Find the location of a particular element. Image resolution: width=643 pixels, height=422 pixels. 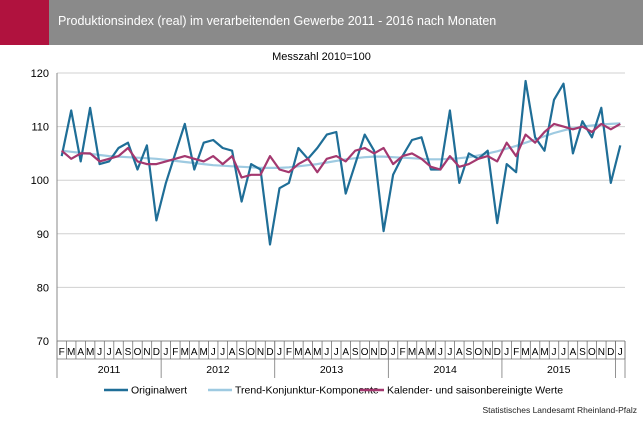

year-label: 2015 is located at coordinates (559, 370).